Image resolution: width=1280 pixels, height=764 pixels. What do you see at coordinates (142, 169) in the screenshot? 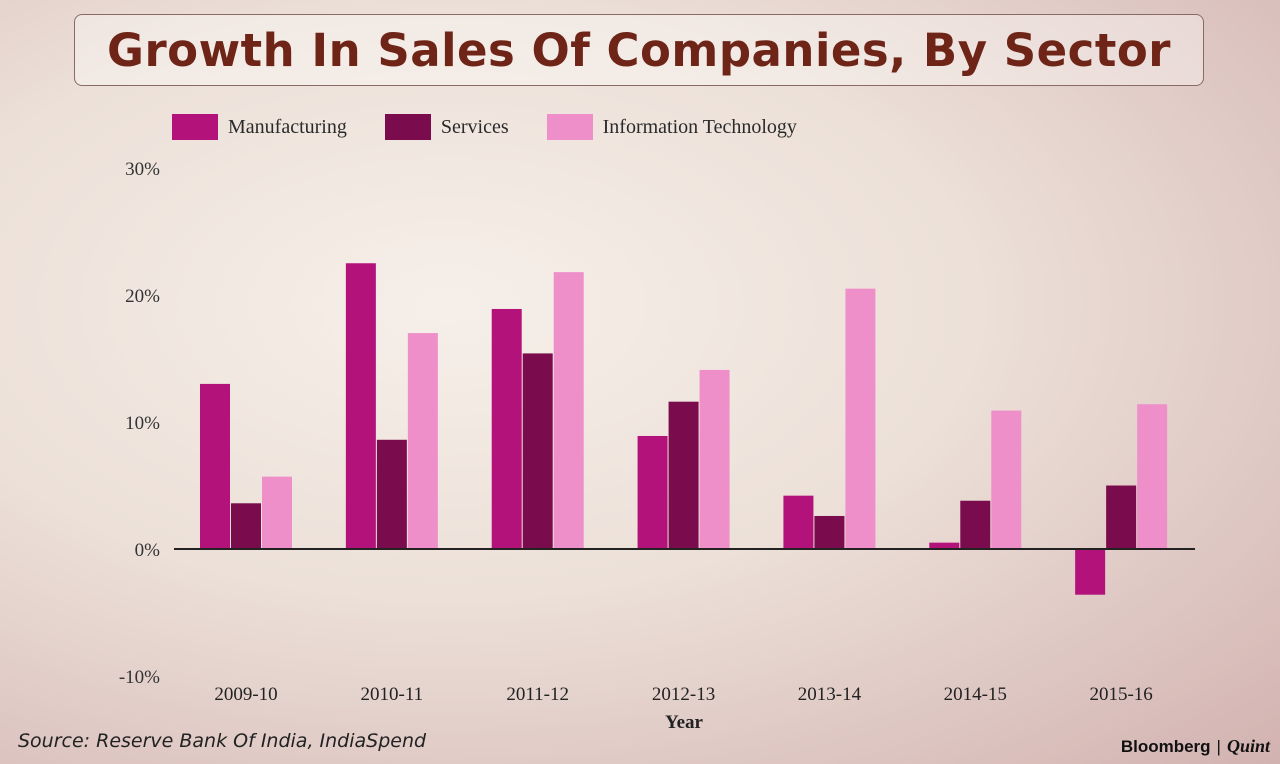
I see `y-tick-label: 30%` at bounding box center [142, 169].